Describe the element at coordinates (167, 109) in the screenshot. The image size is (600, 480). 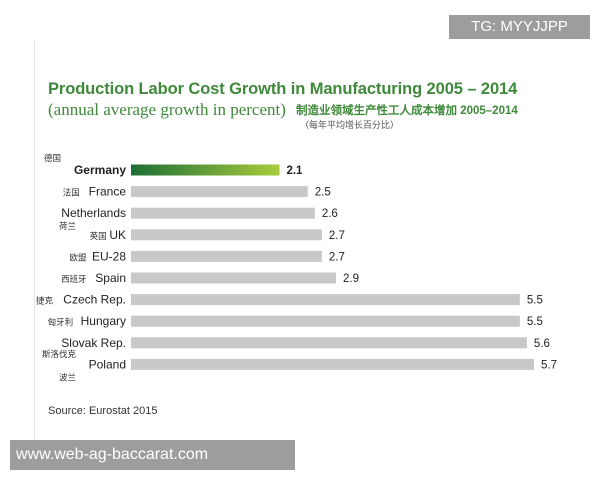
I see `chart-subtitle: (annual average growth in percent)` at that location.